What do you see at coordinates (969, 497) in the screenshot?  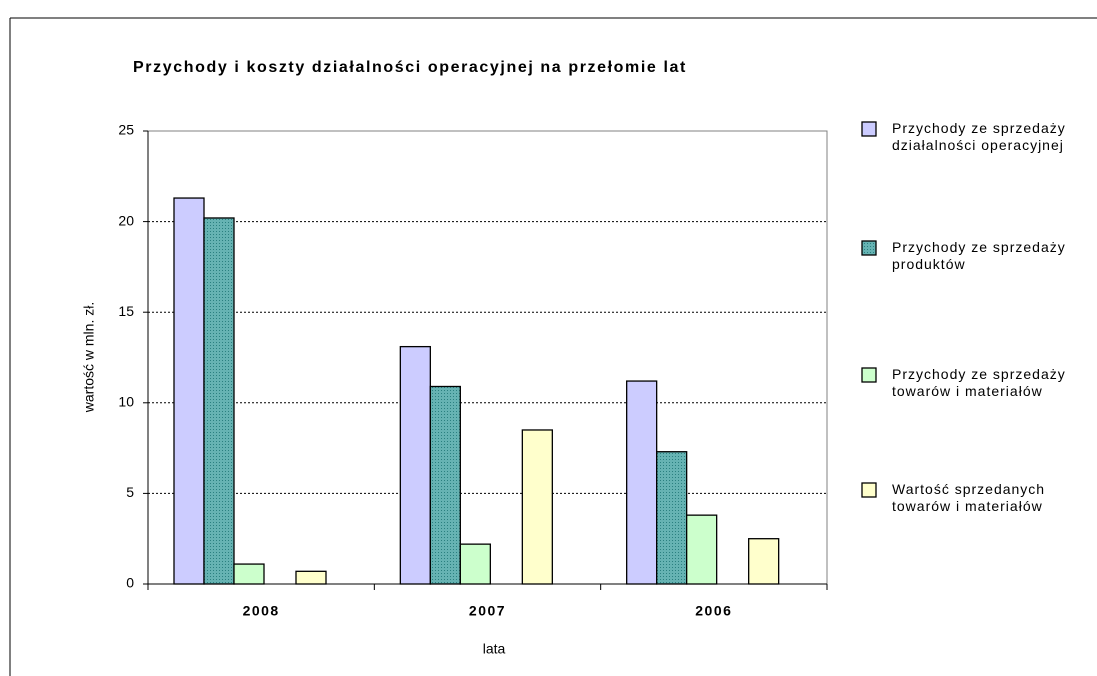 I see `legend-label: Wartość sprzedanych towarów i materiałów` at bounding box center [969, 497].